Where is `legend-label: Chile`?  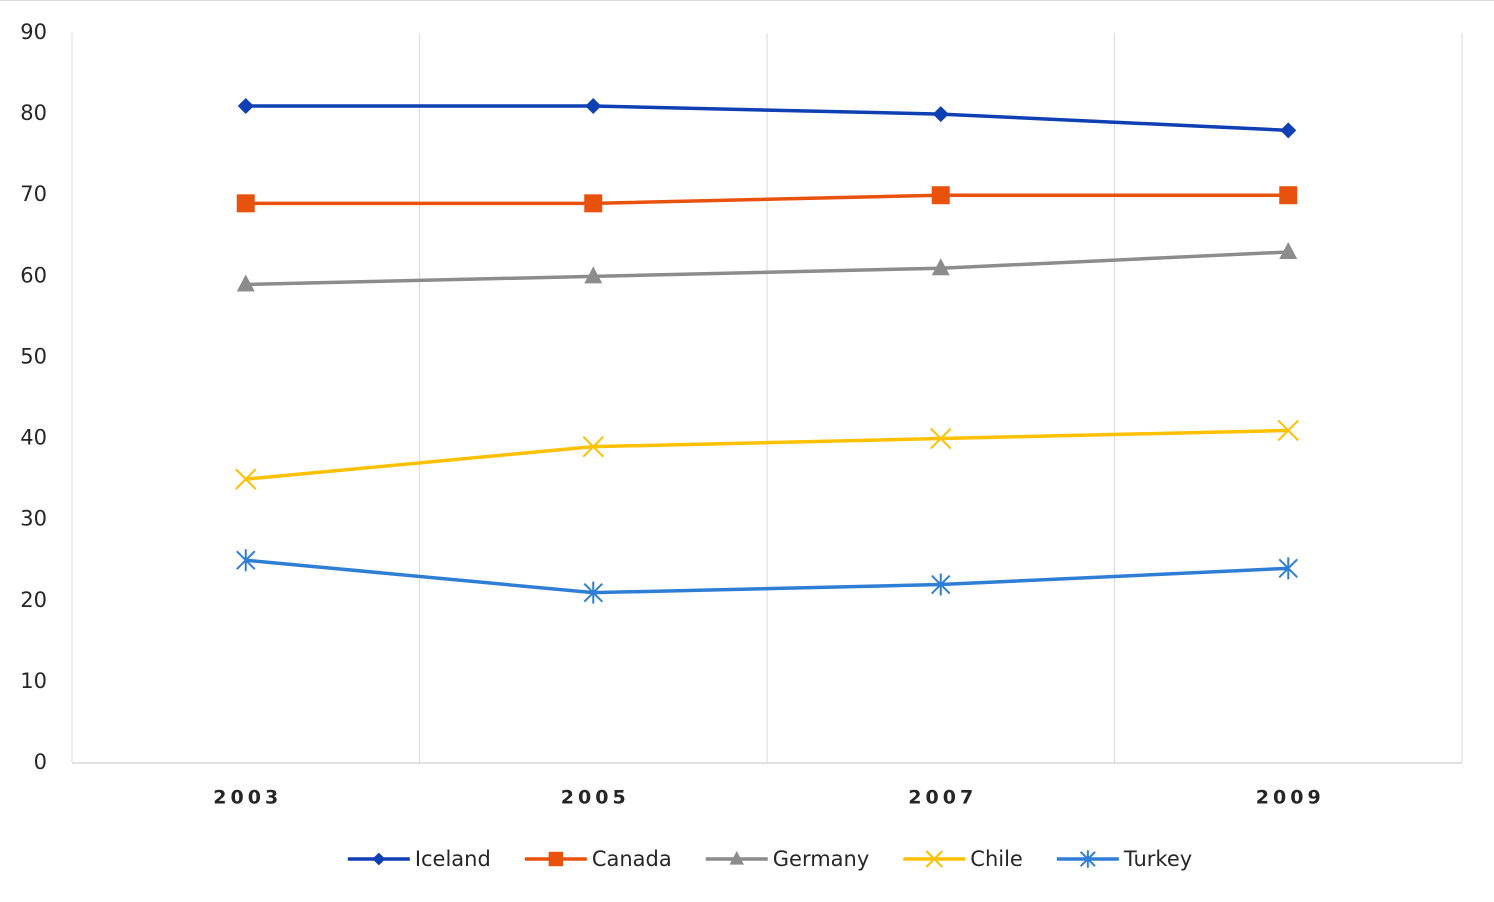 legend-label: Chile is located at coordinates (996, 859).